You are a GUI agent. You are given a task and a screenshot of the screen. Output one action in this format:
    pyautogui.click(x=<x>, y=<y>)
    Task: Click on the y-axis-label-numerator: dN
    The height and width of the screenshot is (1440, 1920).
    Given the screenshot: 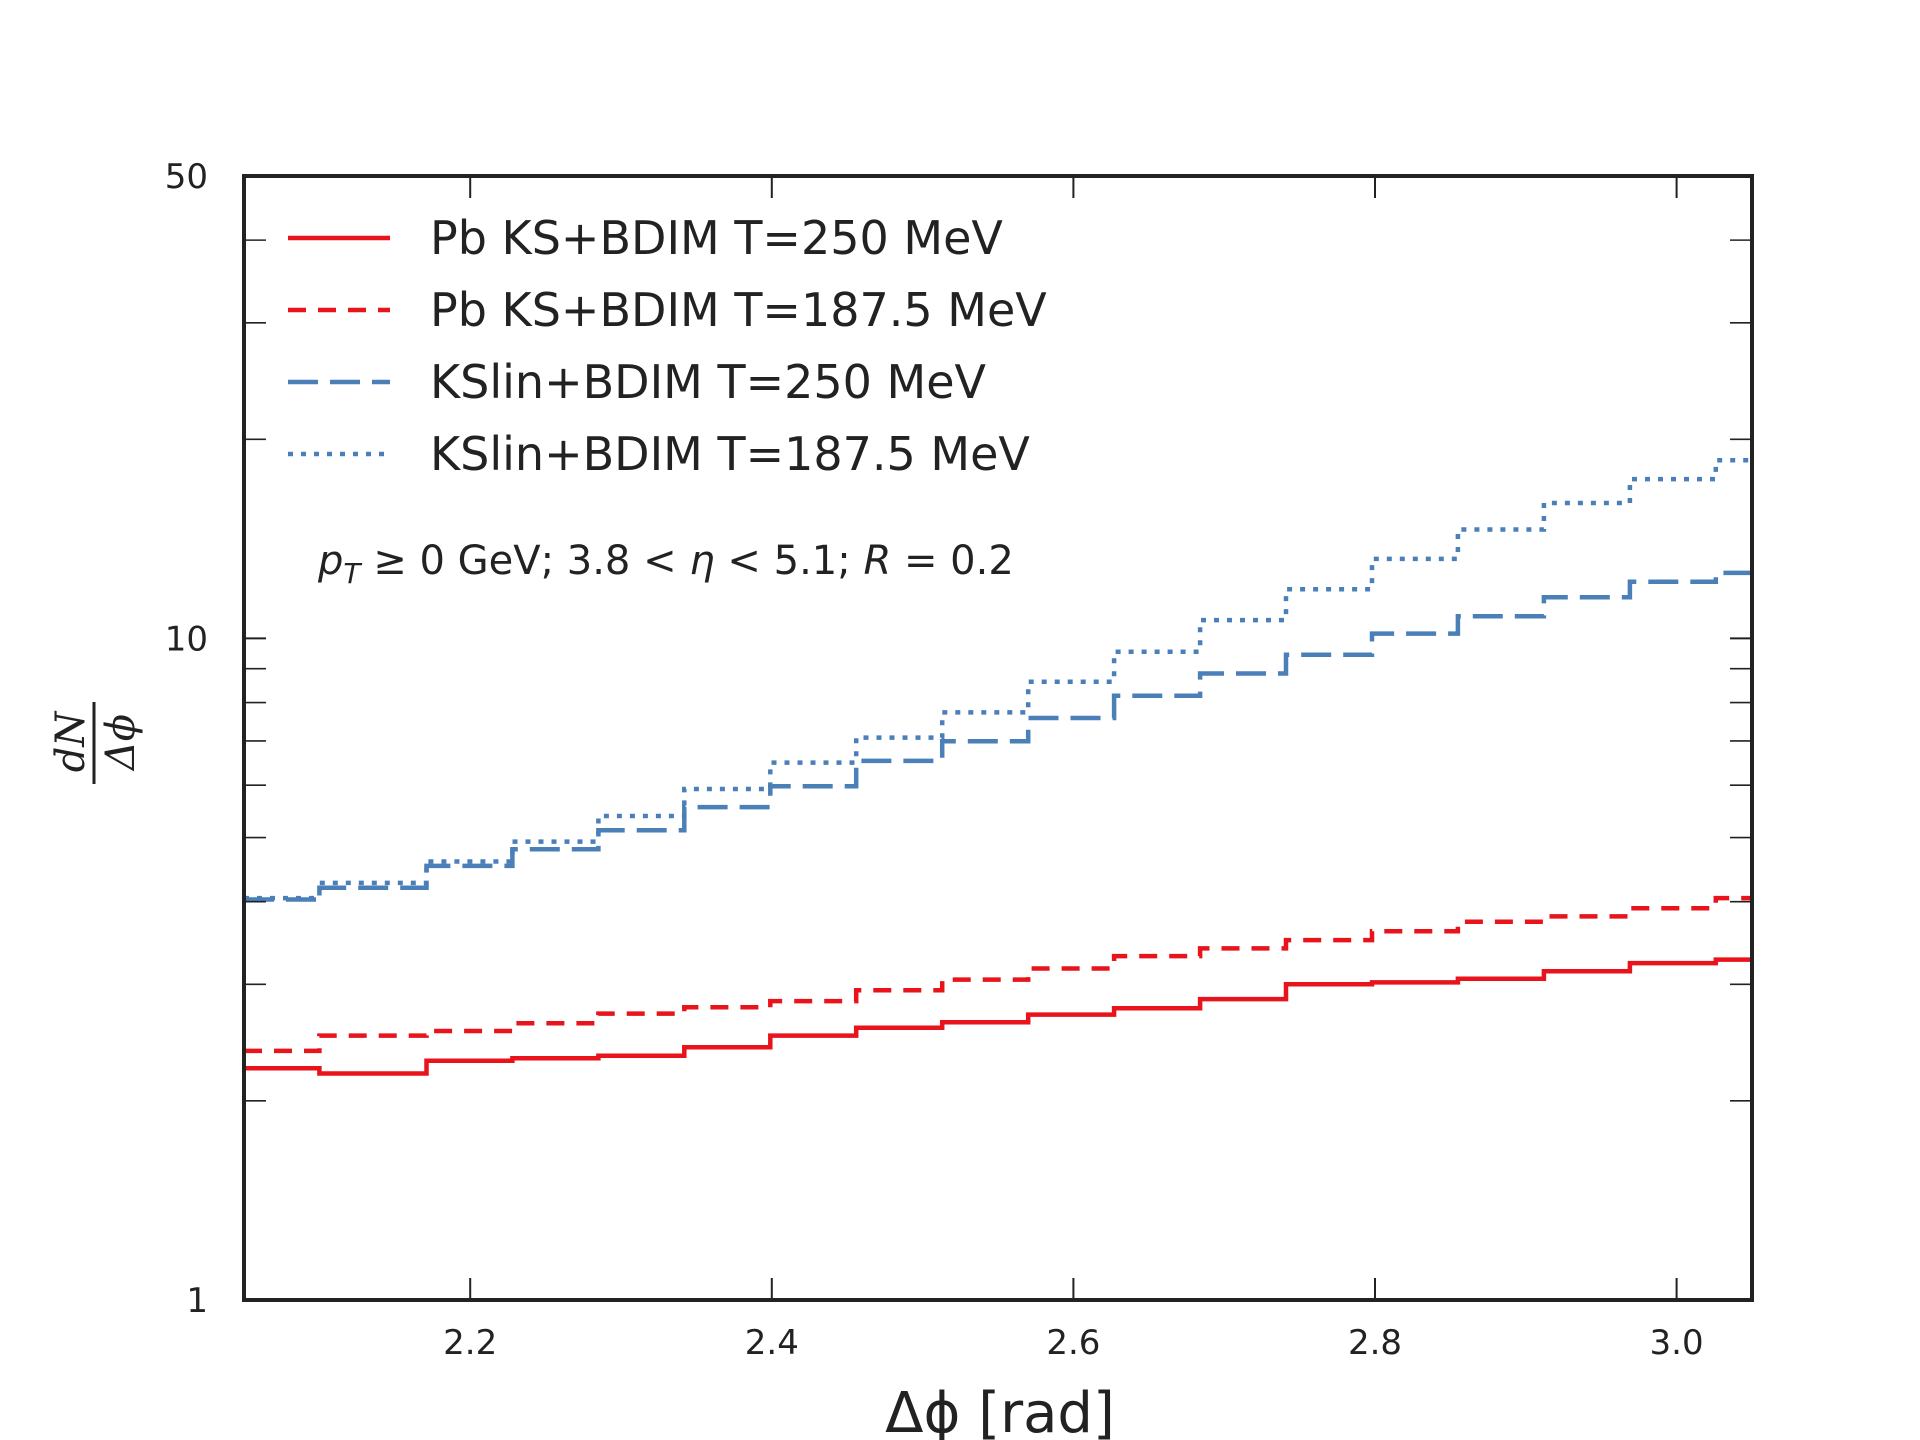 What is the action you would take?
    pyautogui.click(x=71, y=741)
    